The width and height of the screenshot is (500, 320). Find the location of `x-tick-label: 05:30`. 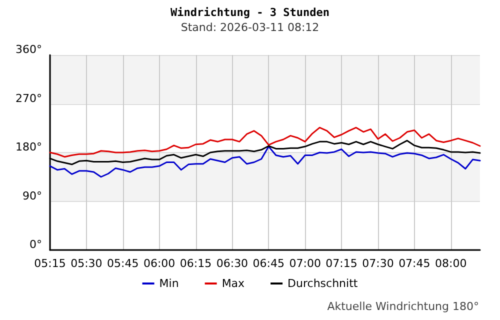

x-tick-label: 05:30 is located at coordinates (86, 263).